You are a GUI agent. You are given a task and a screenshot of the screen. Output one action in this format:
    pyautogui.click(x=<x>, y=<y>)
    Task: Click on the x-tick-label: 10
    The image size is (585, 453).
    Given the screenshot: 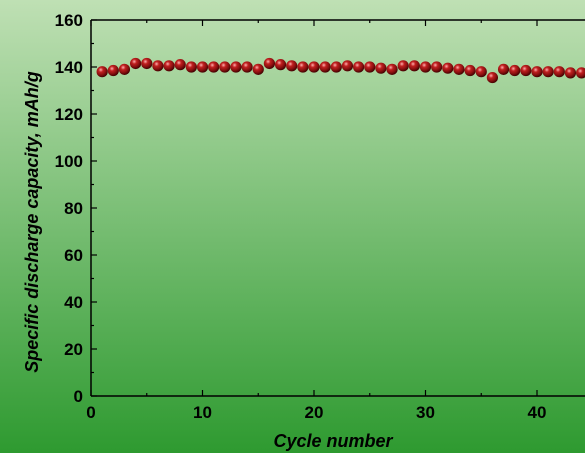 What is the action you would take?
    pyautogui.click(x=202, y=412)
    